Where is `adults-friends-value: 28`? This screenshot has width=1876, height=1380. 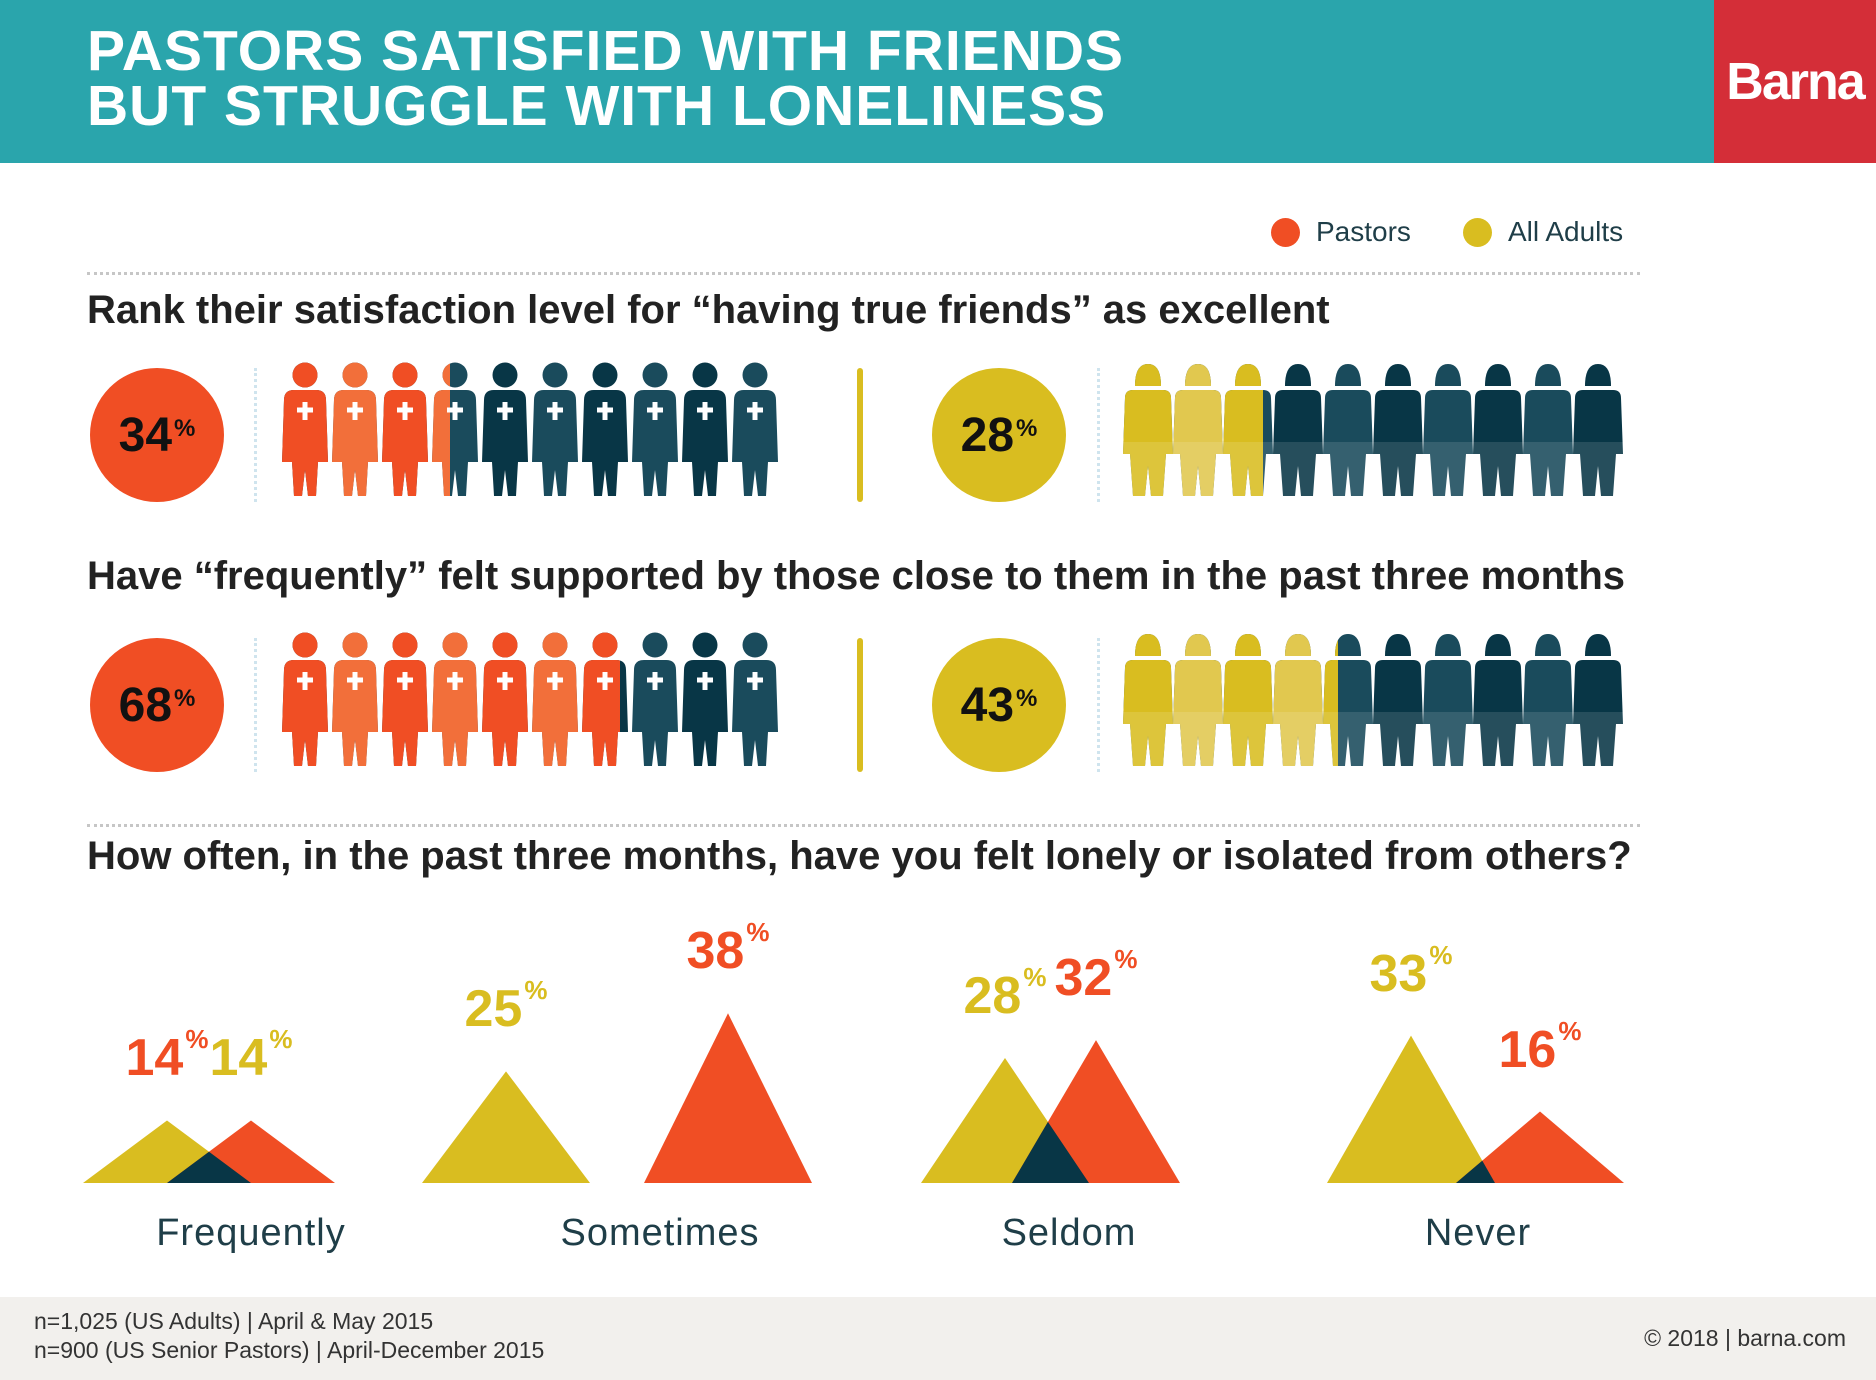 adults-friends-value: 28 is located at coordinates (987, 435).